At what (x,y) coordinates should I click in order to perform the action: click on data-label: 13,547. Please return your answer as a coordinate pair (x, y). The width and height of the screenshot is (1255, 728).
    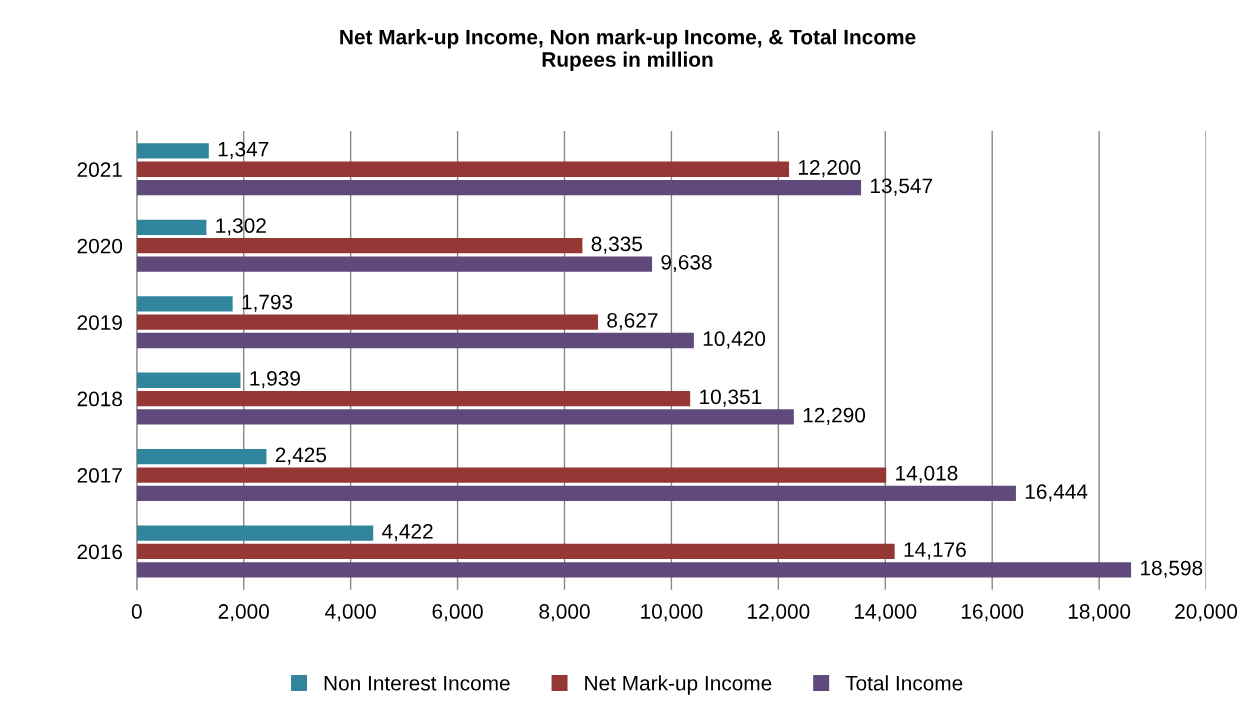
    Looking at the image, I should click on (901, 187).